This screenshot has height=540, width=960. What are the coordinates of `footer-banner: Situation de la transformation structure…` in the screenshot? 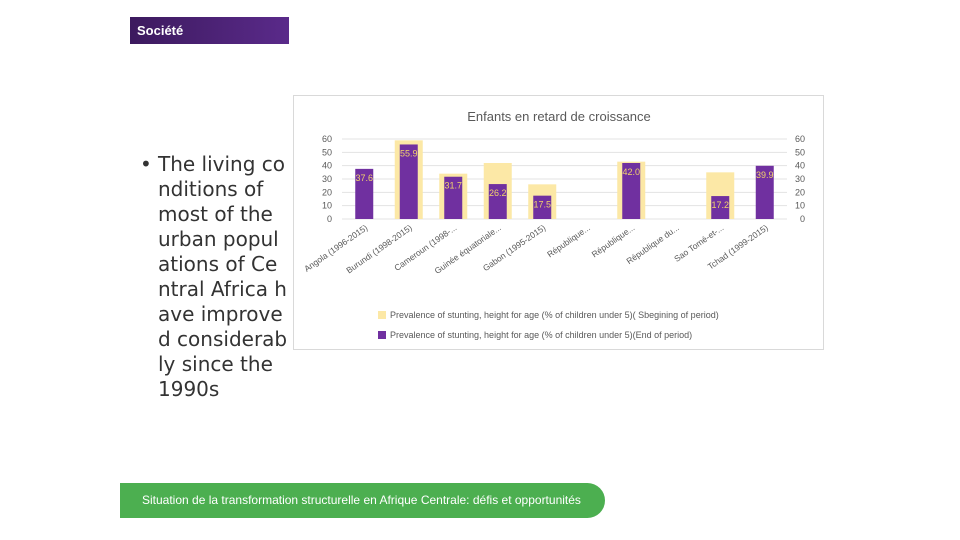 It's located at (362, 500).